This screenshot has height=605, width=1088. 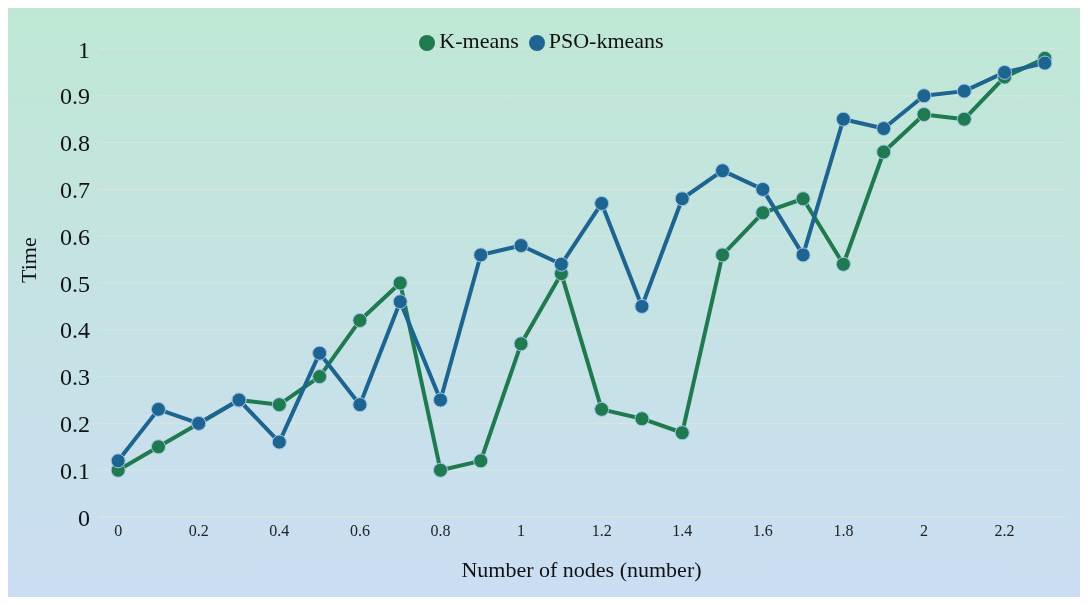 I want to click on y-axis-title: Time, so click(x=28, y=260).